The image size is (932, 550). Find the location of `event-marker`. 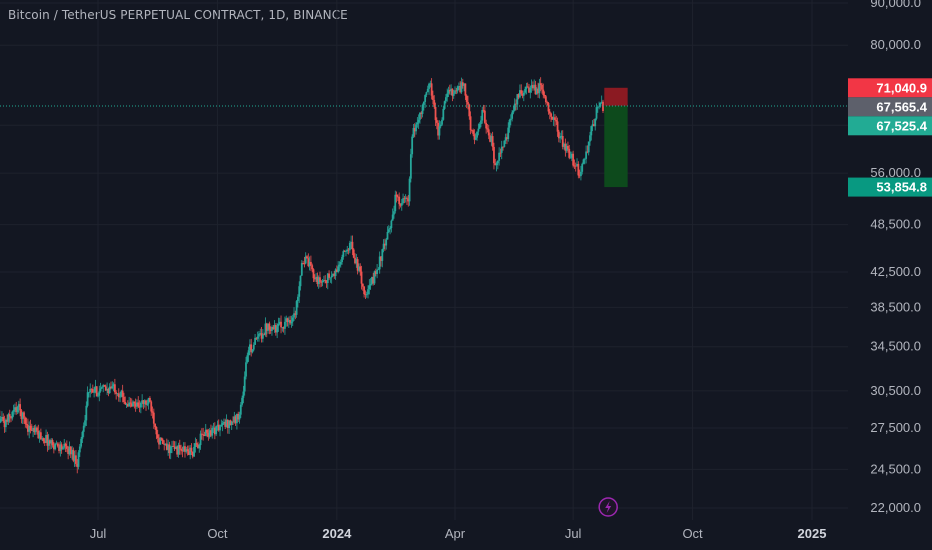

event-marker is located at coordinates (608, 507).